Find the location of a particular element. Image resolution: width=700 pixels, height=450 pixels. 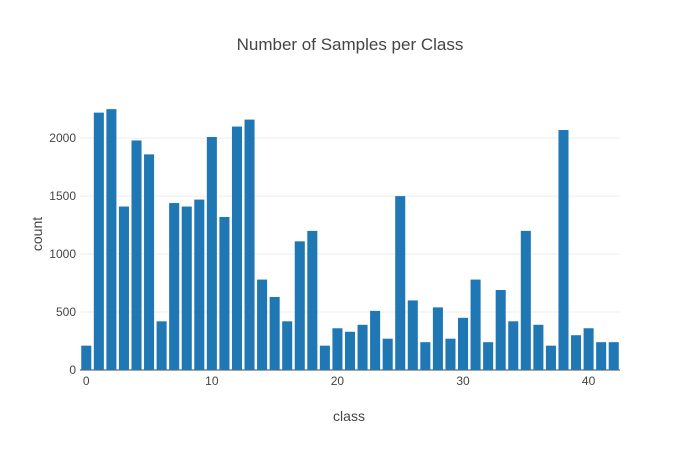

y-tick-label: 1500 is located at coordinates (62, 196).